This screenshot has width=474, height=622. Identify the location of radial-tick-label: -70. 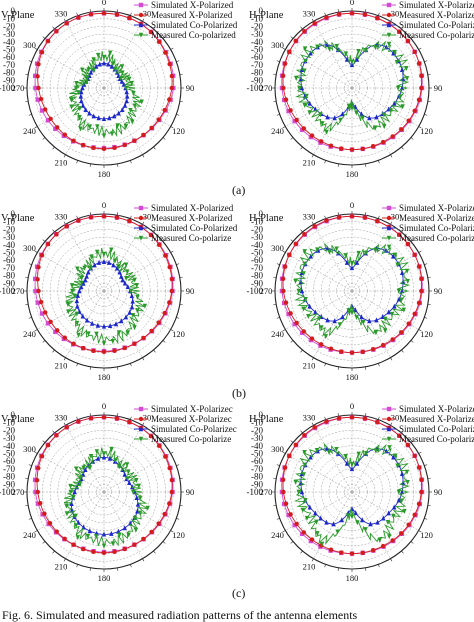
(9, 65).